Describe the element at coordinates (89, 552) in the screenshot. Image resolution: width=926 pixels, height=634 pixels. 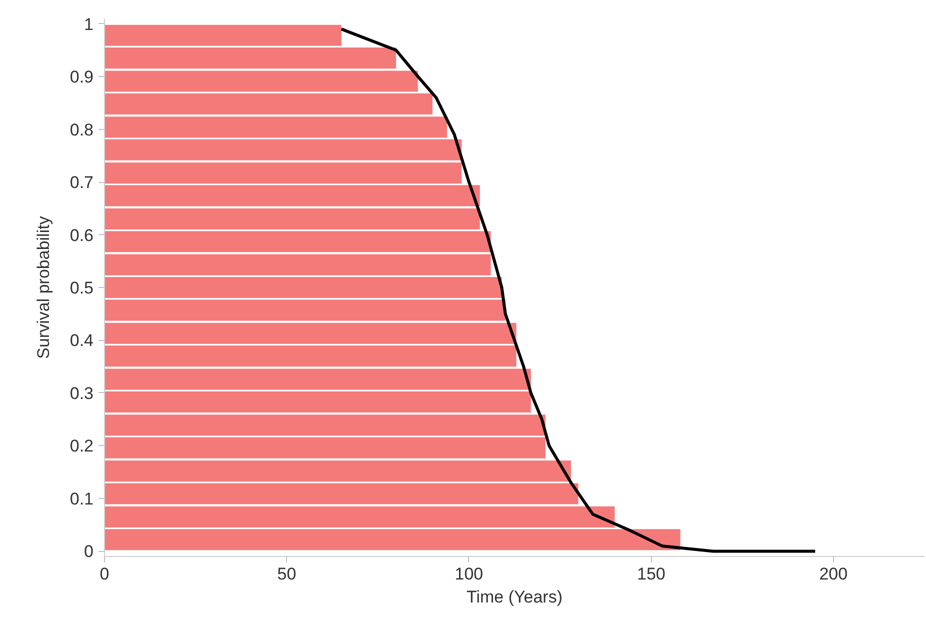
I see `y-tick-label: 0` at that location.